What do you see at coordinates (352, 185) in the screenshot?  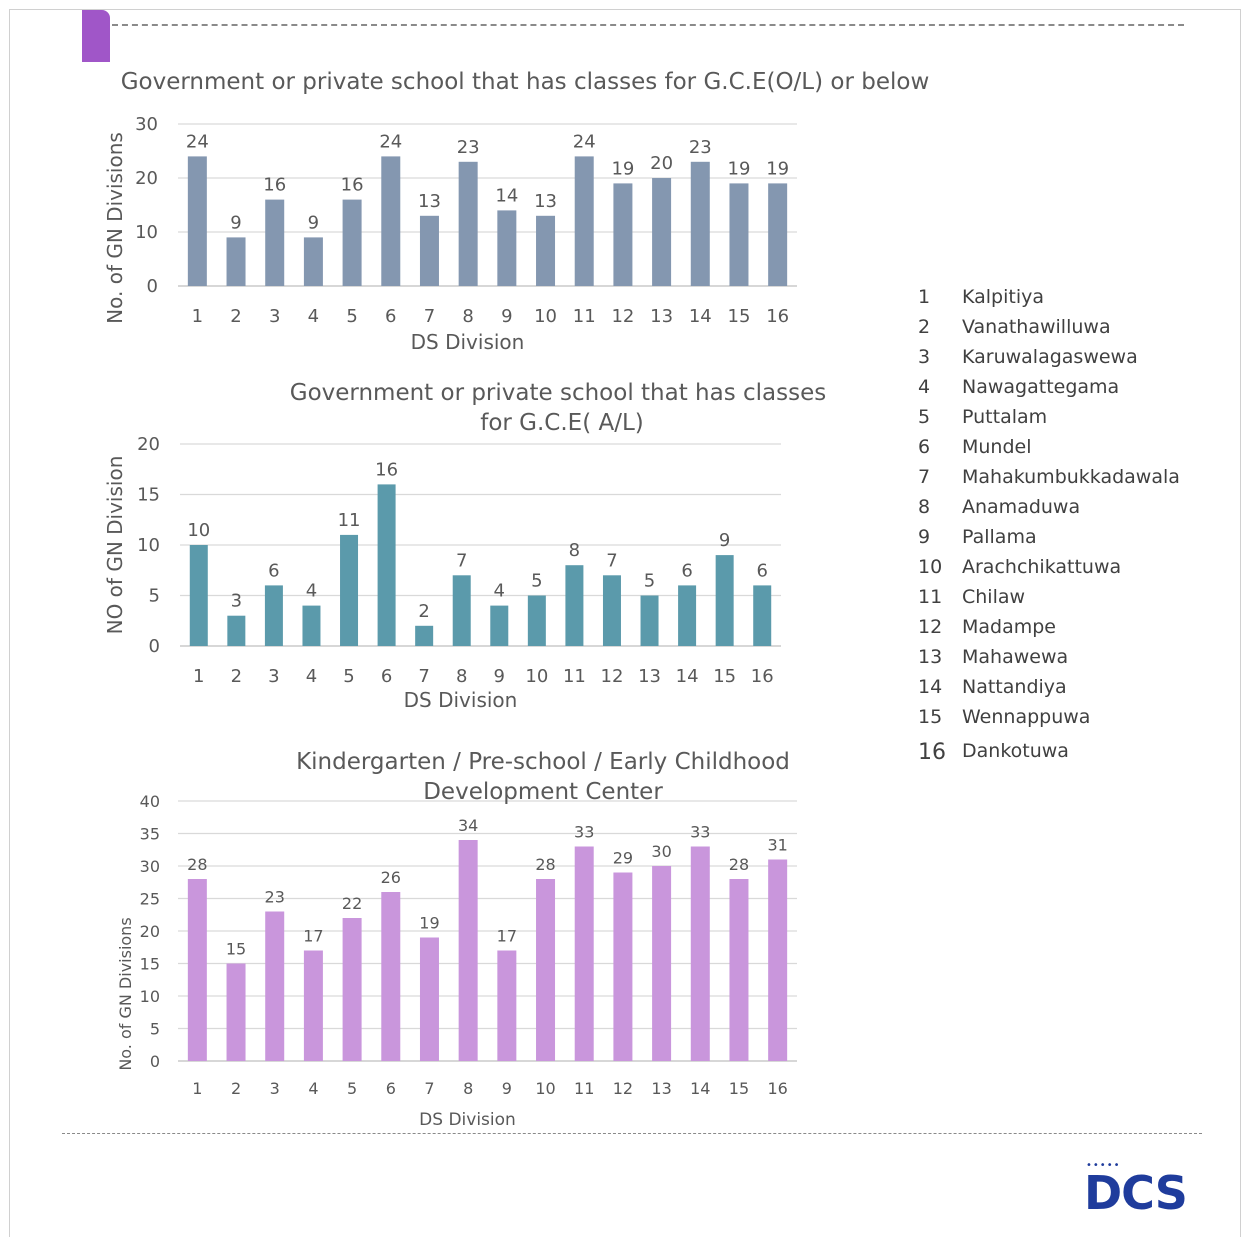 I see `data-label: 16` at bounding box center [352, 185].